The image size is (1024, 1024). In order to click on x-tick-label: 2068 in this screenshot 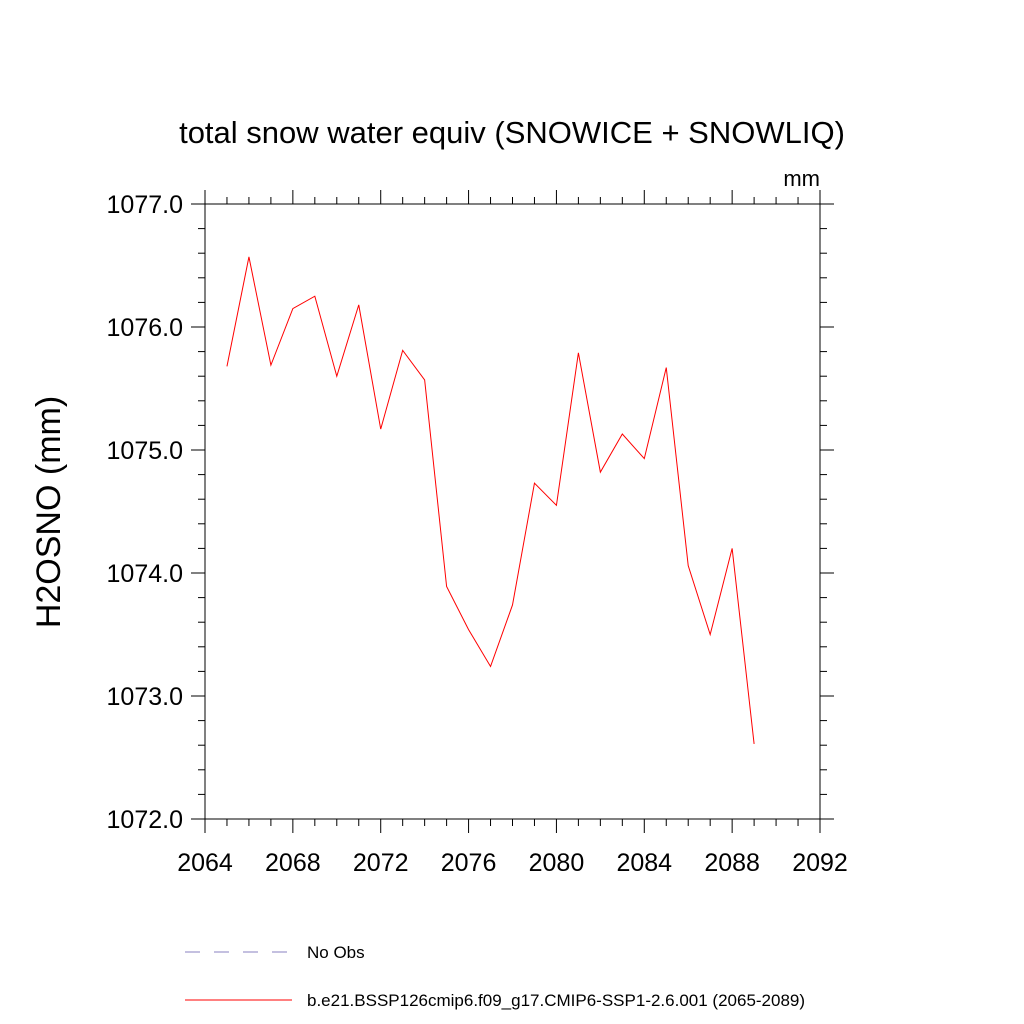, I will do `click(293, 863)`.